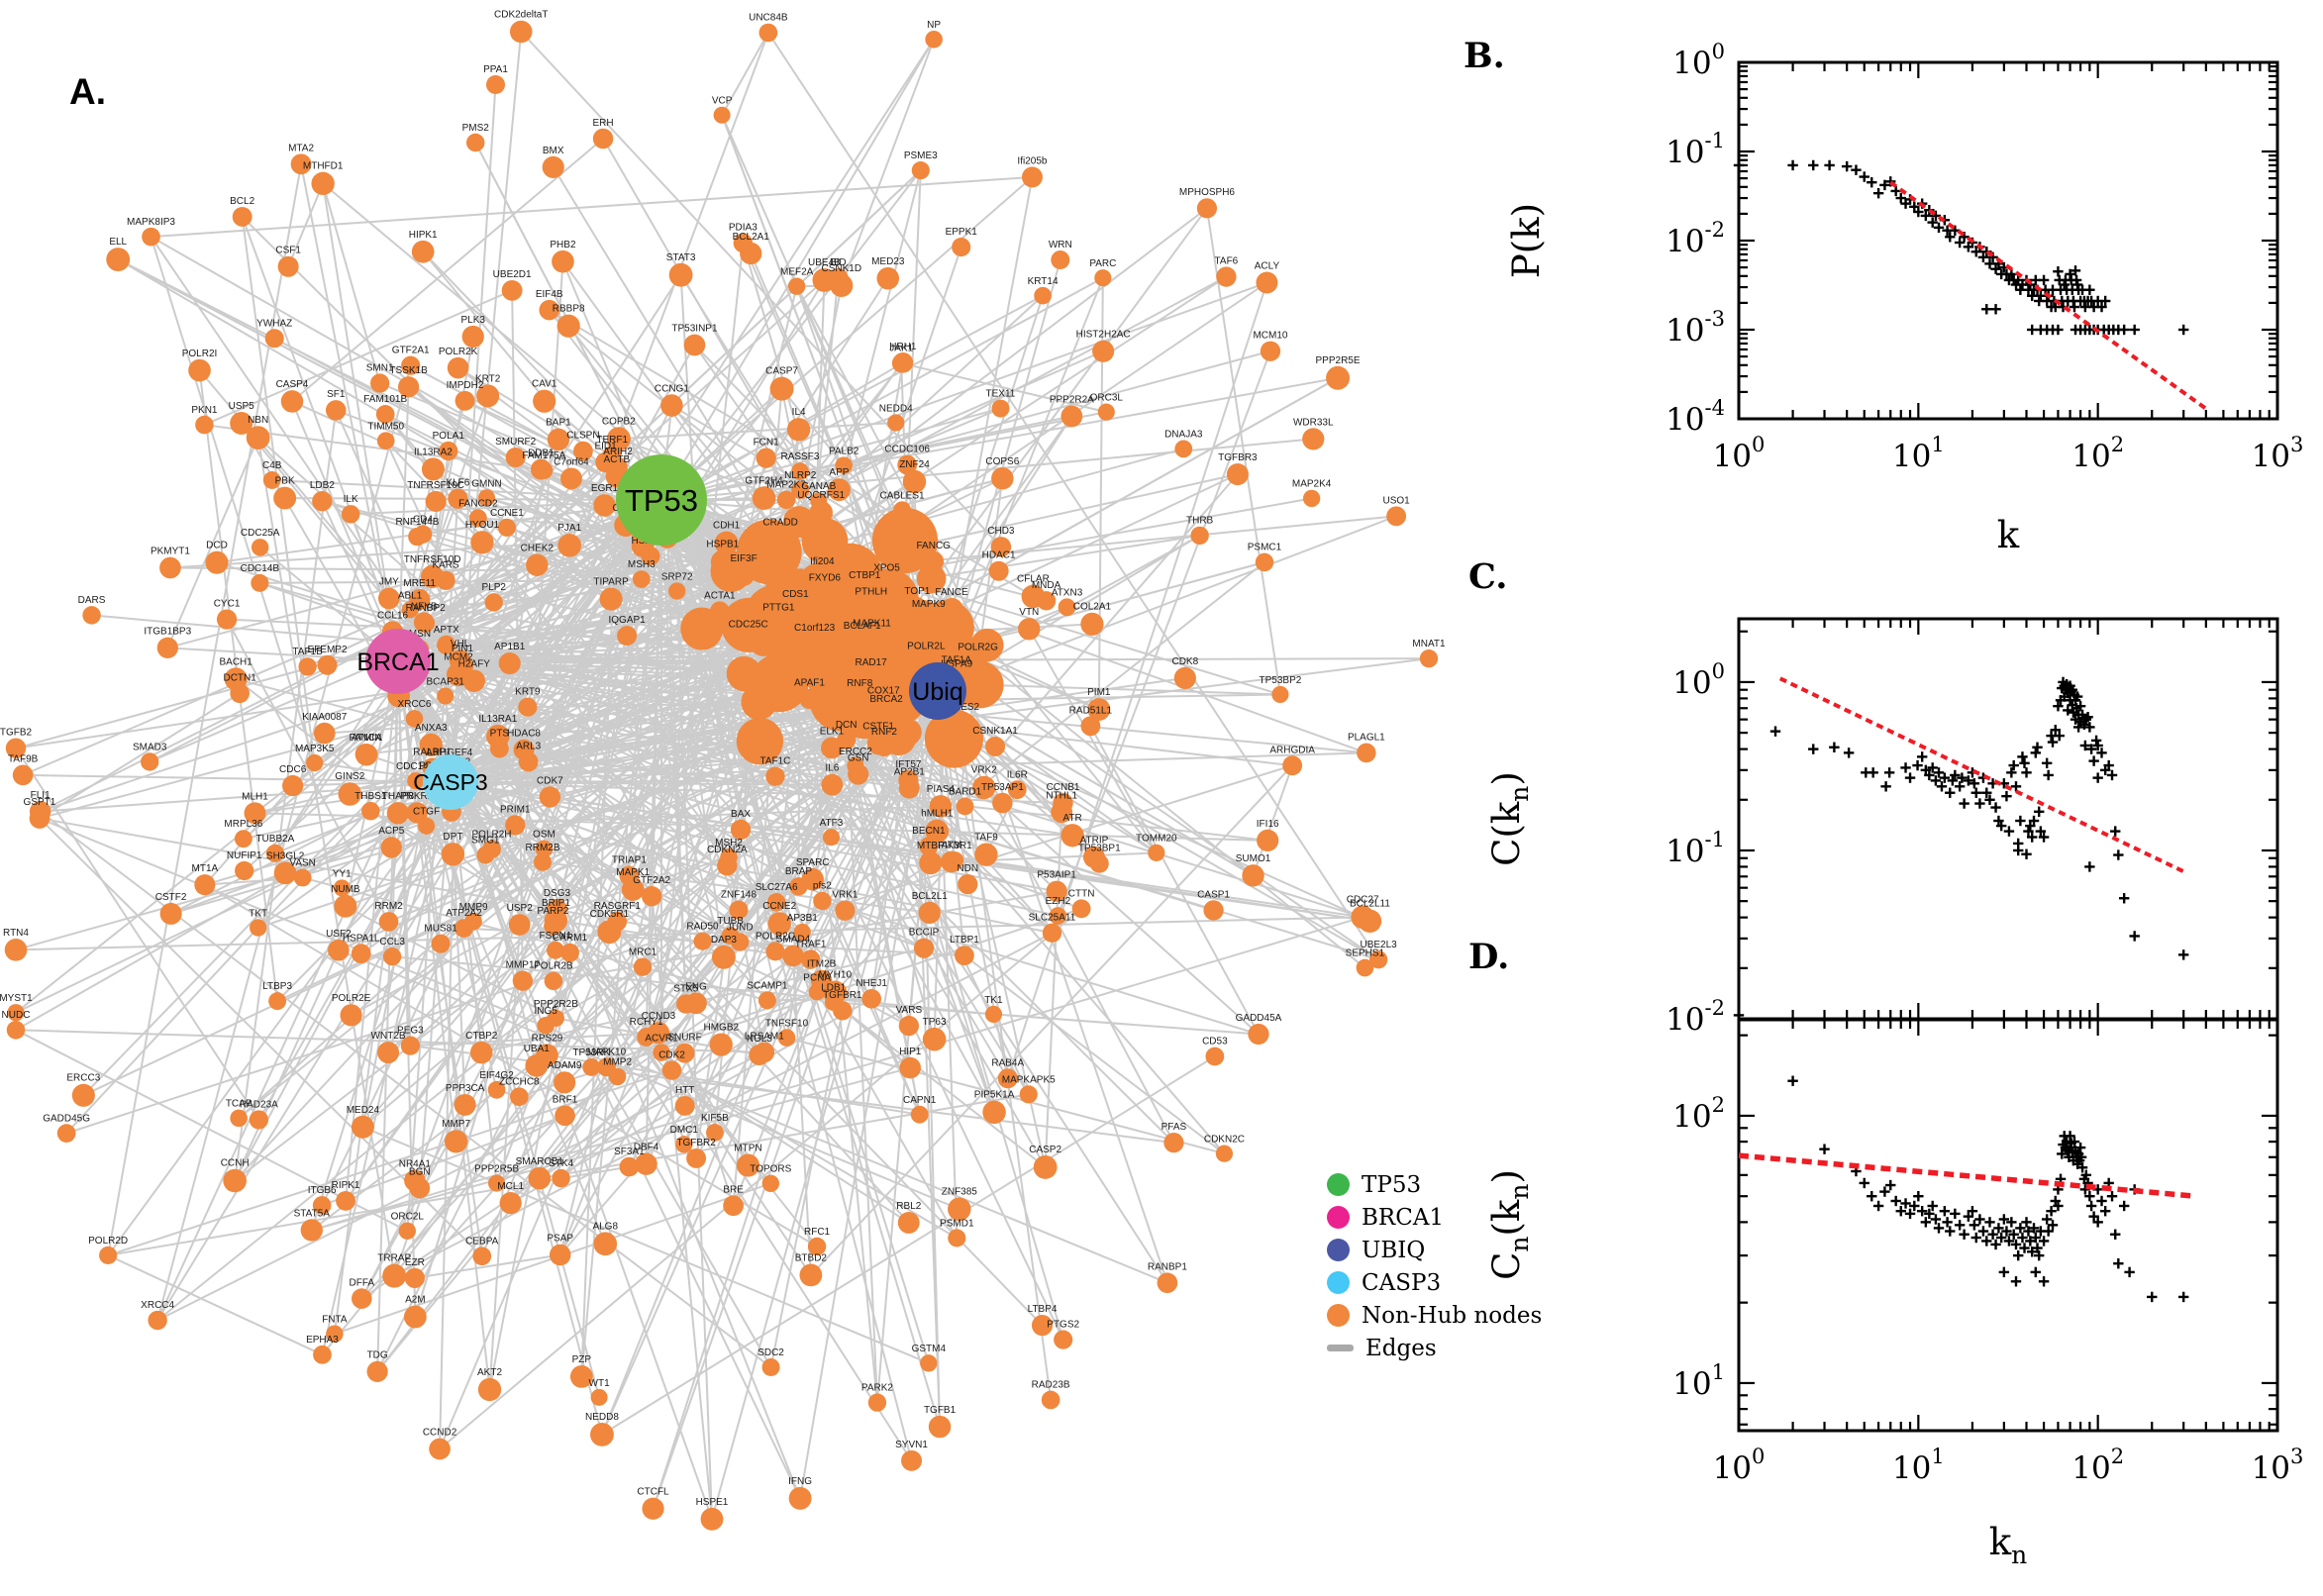  I want to click on node-label: SEPHS1, so click(1365, 954).